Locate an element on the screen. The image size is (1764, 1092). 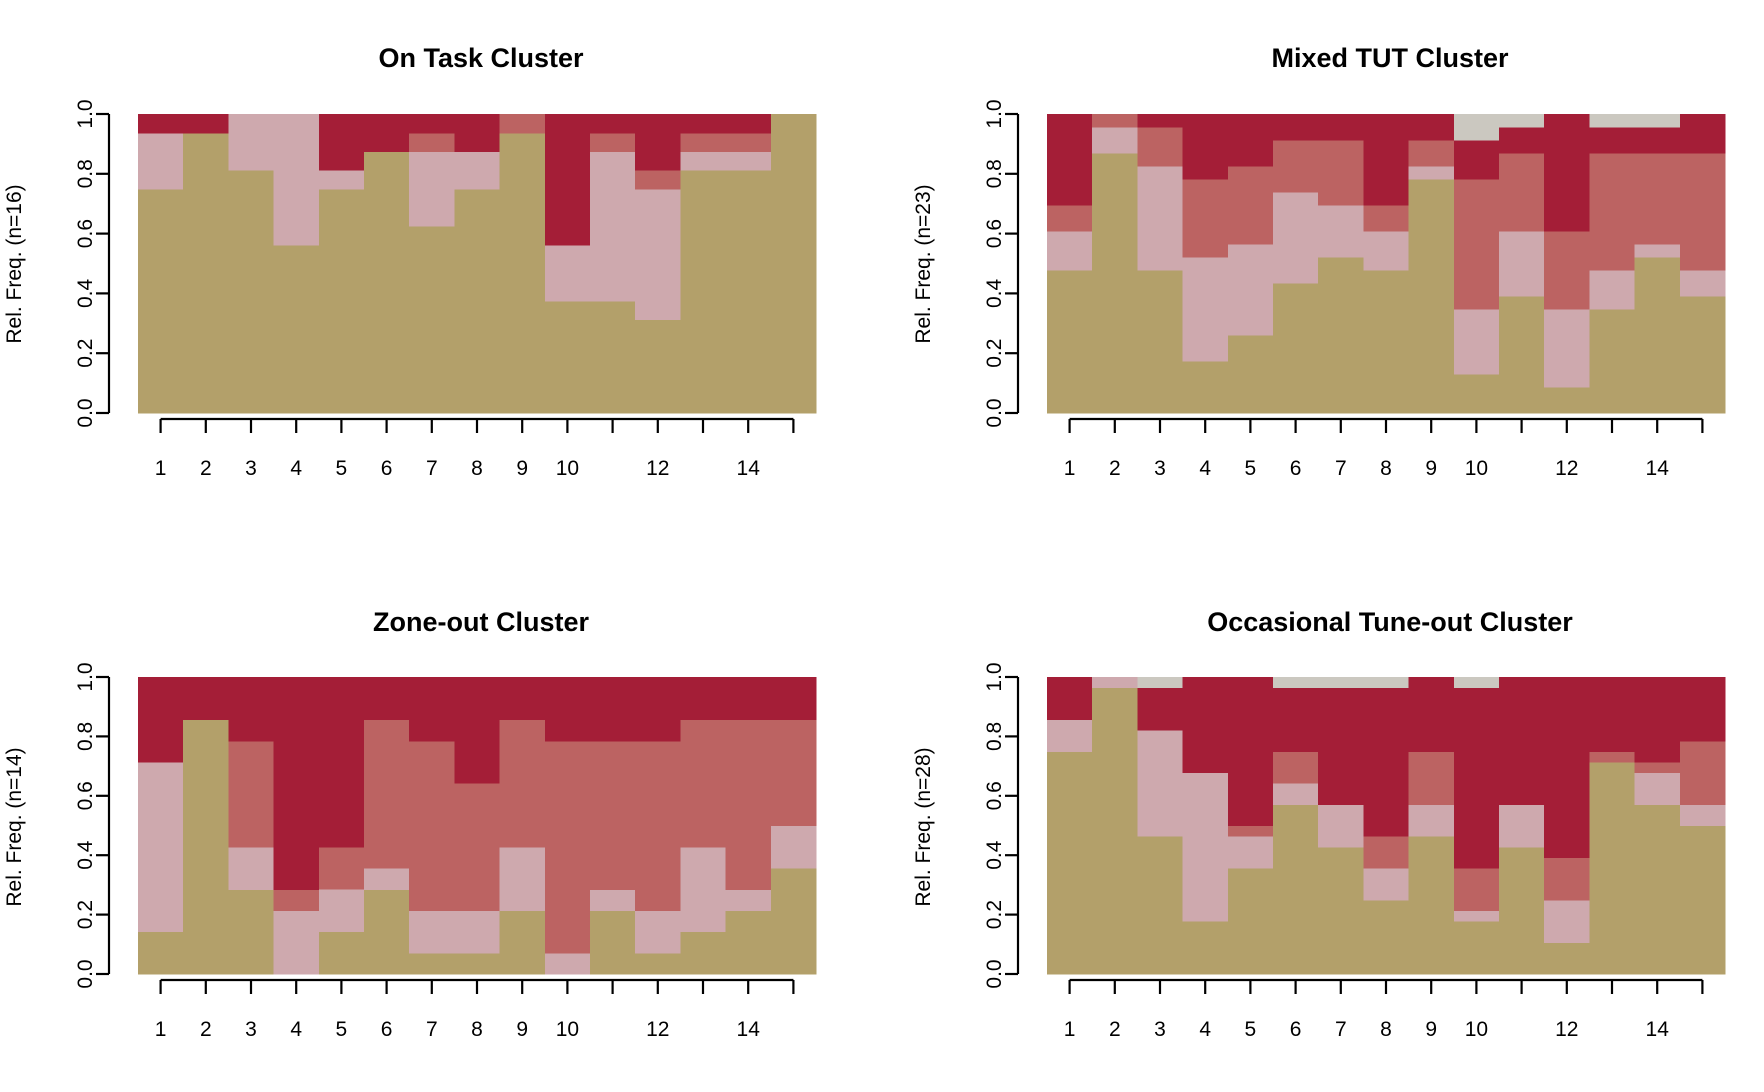
y-axis-title: Rel. Freq. (n=28) is located at coordinates (923, 826).